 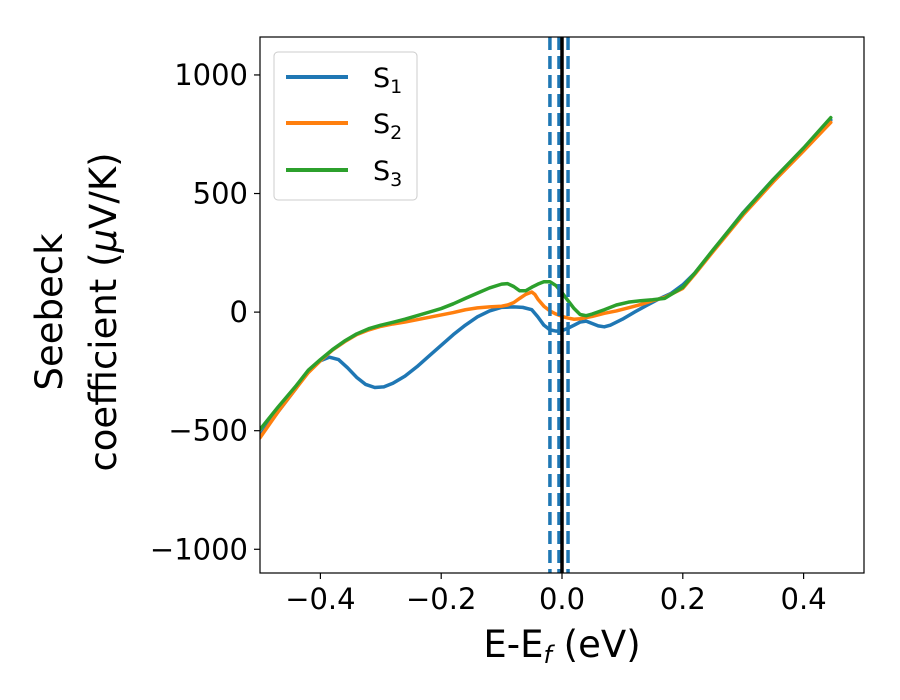 I want to click on legend-label-s3: S3, so click(x=387, y=173).